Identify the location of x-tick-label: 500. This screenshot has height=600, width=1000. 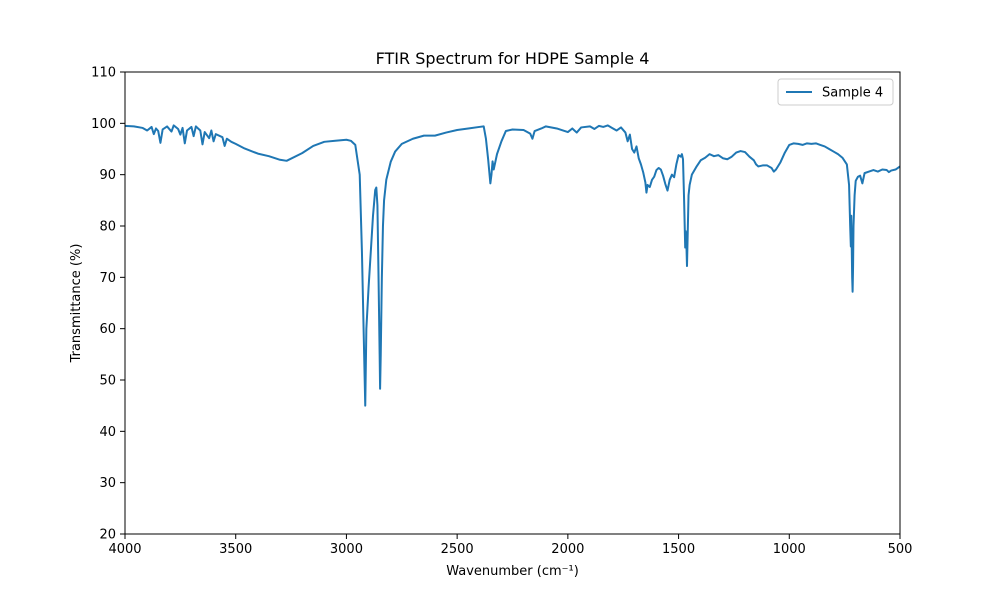
(900, 549).